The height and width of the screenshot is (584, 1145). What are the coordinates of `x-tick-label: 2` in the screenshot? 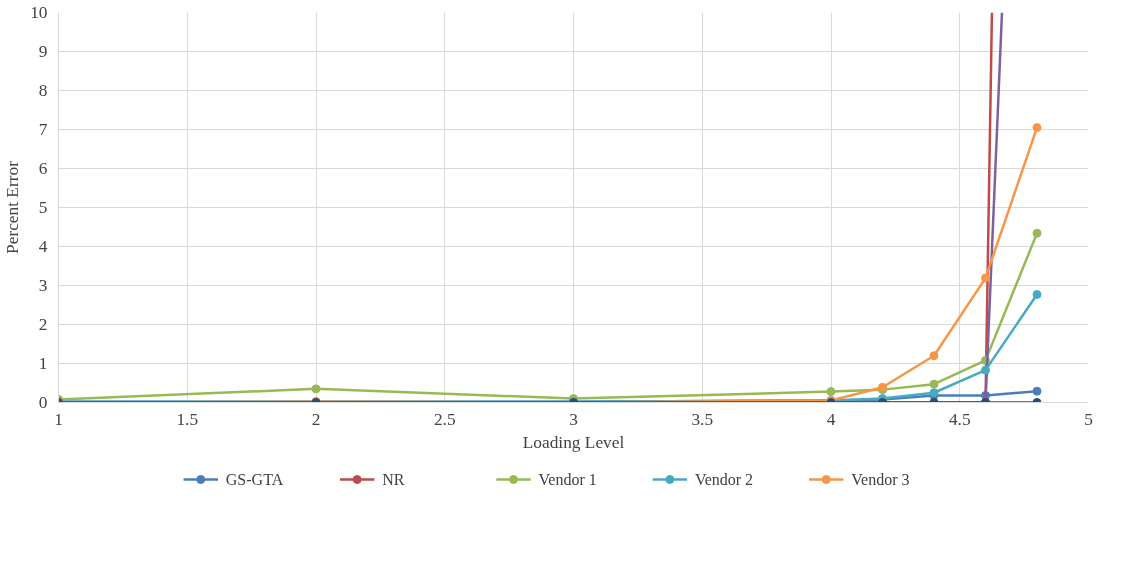 It's located at (316, 419).